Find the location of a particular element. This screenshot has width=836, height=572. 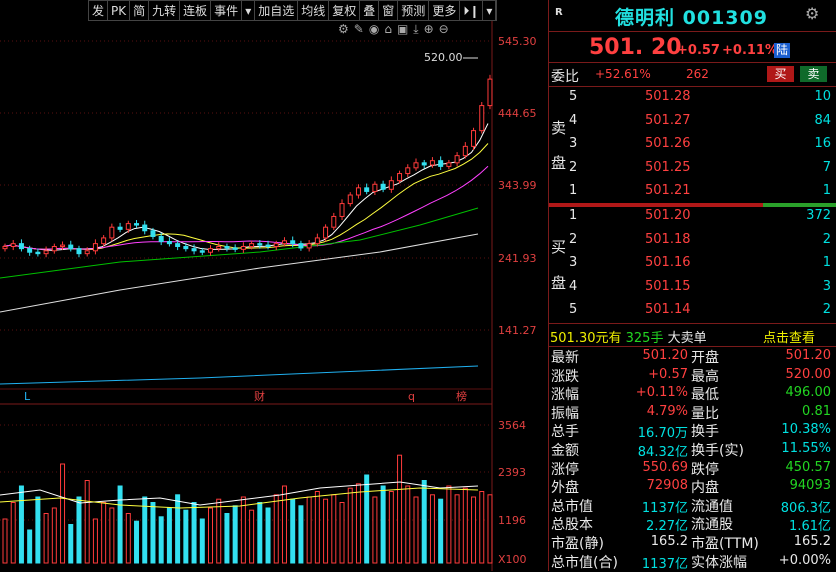

chart-marker-l: L is located at coordinates (27, 396).